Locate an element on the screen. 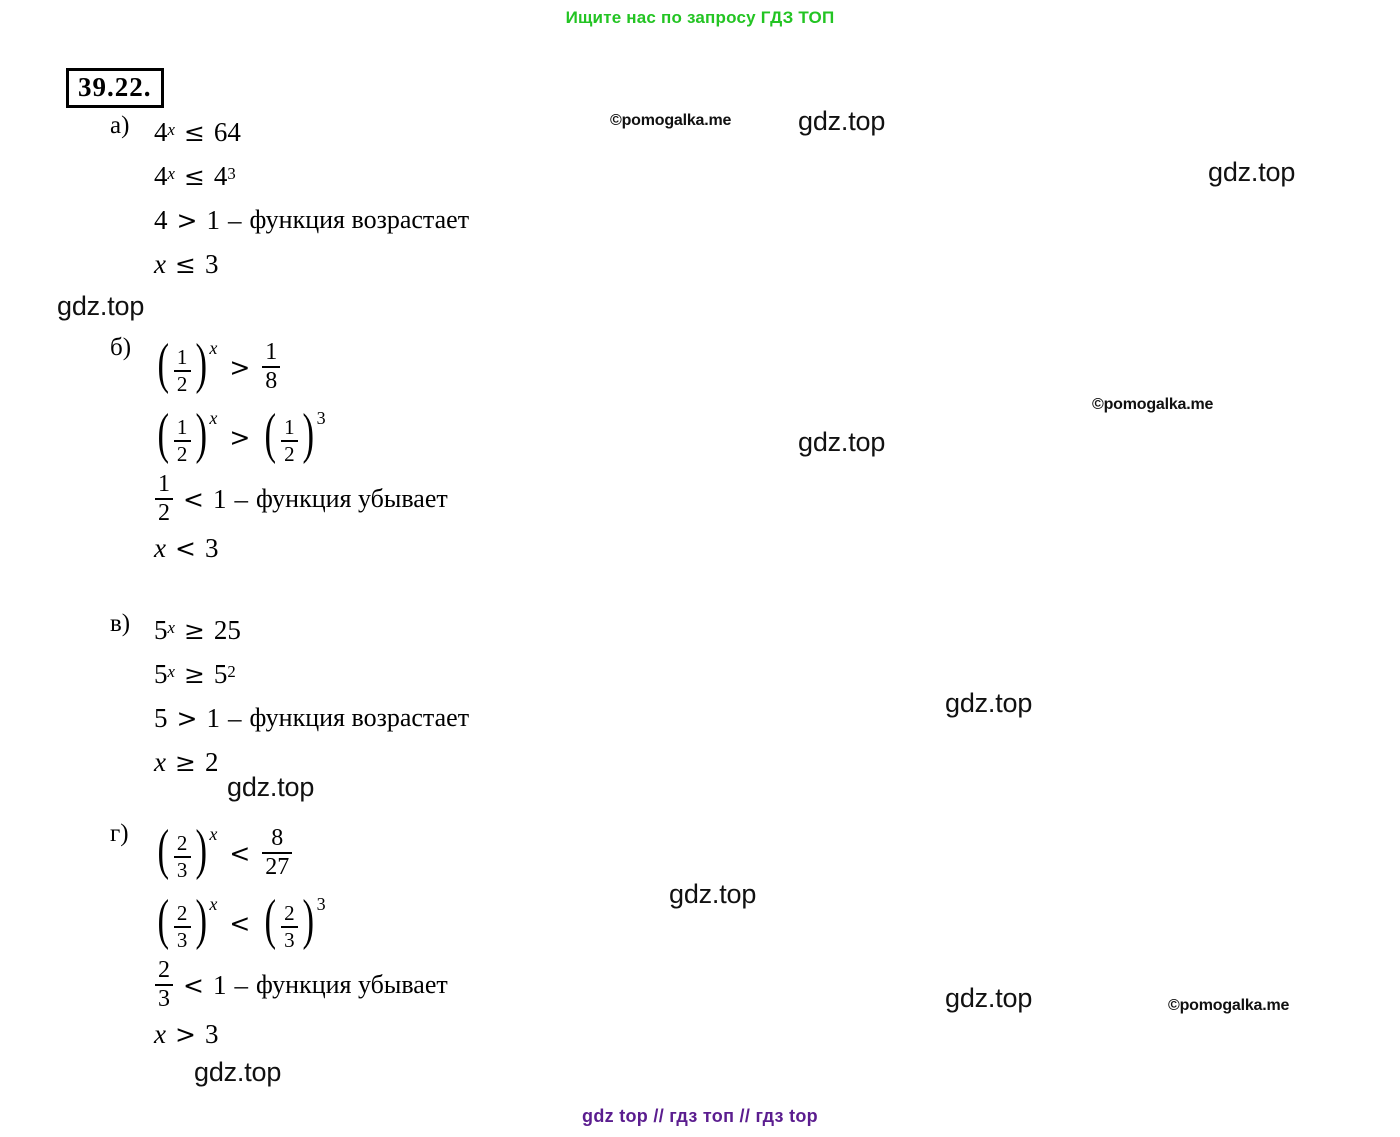 This screenshot has width=1400, height=1137. fraction: 8 27 is located at coordinates (277, 852).